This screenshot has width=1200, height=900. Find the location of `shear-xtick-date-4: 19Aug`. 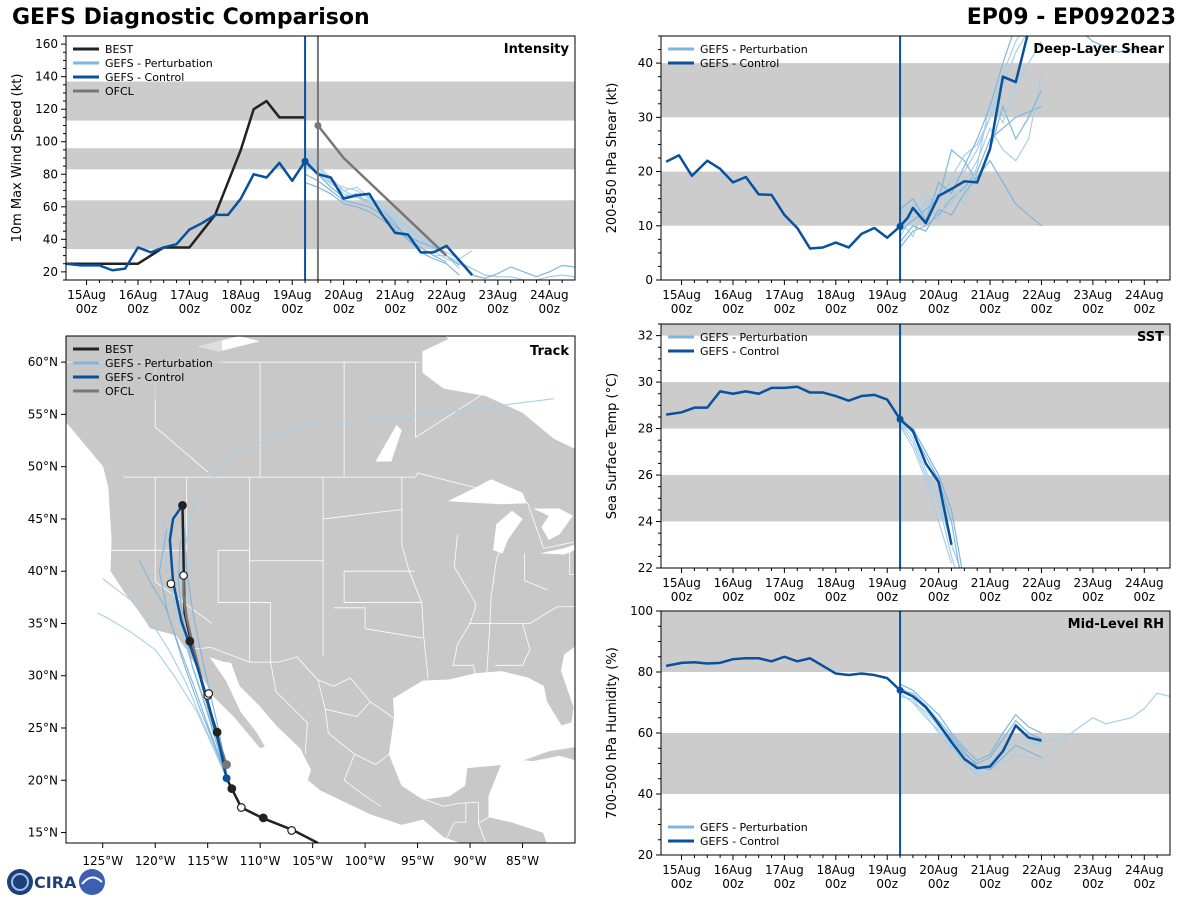

shear-xtick-date-4: 19Aug is located at coordinates (887, 295).